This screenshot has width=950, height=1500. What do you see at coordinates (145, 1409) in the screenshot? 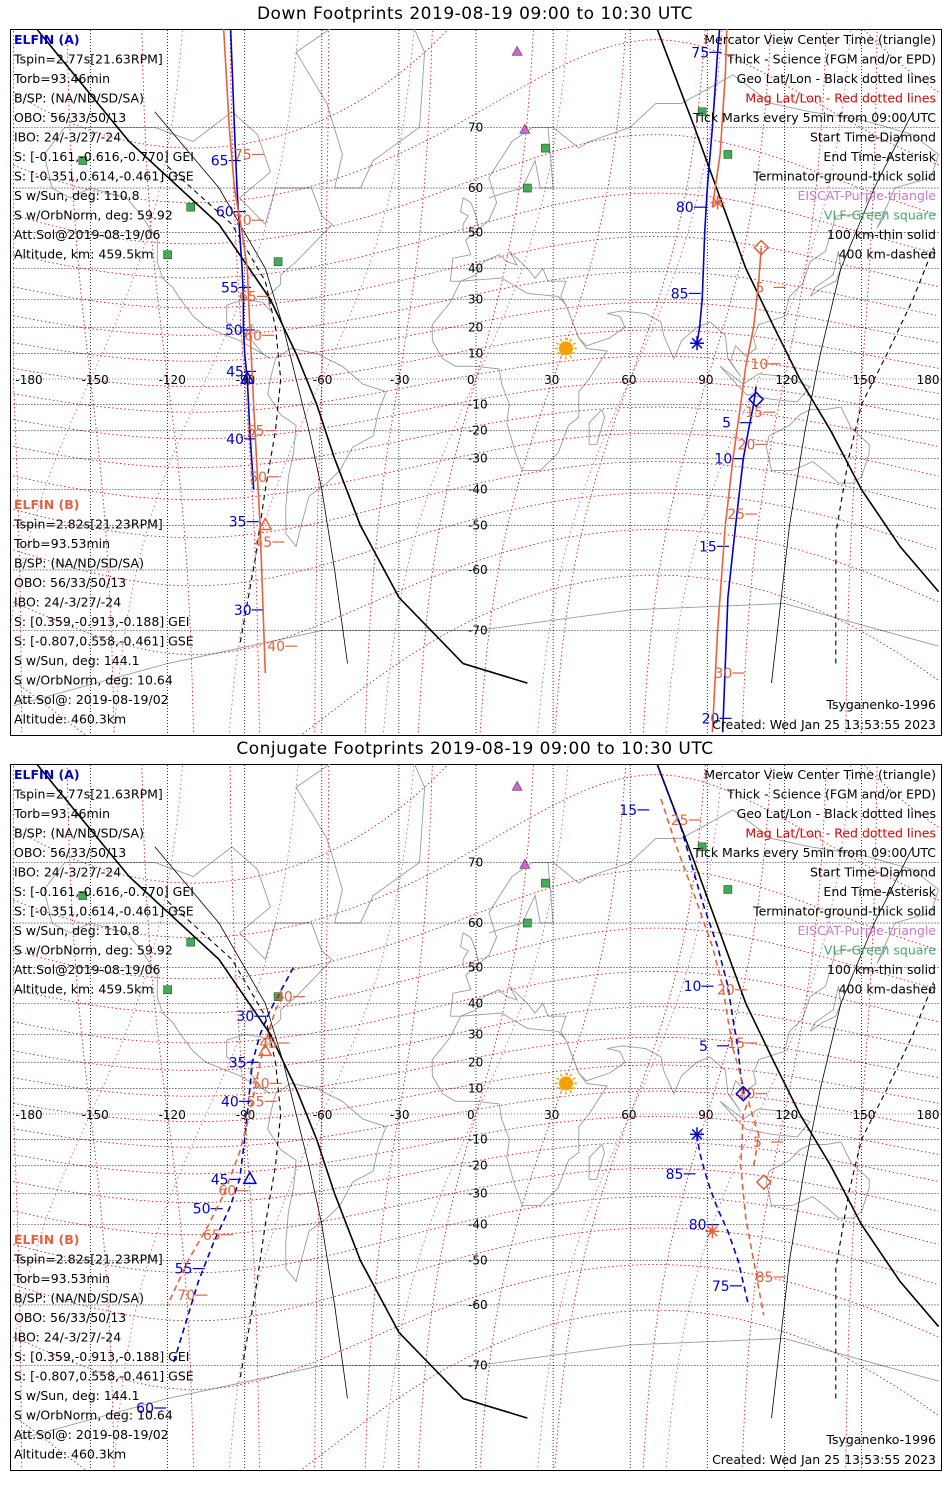
I see `time-tick-label: 60` at bounding box center [145, 1409].